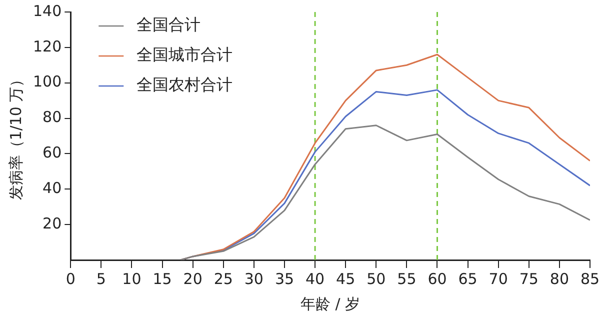  What do you see at coordinates (52, 188) in the screenshot?
I see `y-tick-label: 40` at bounding box center [52, 188].